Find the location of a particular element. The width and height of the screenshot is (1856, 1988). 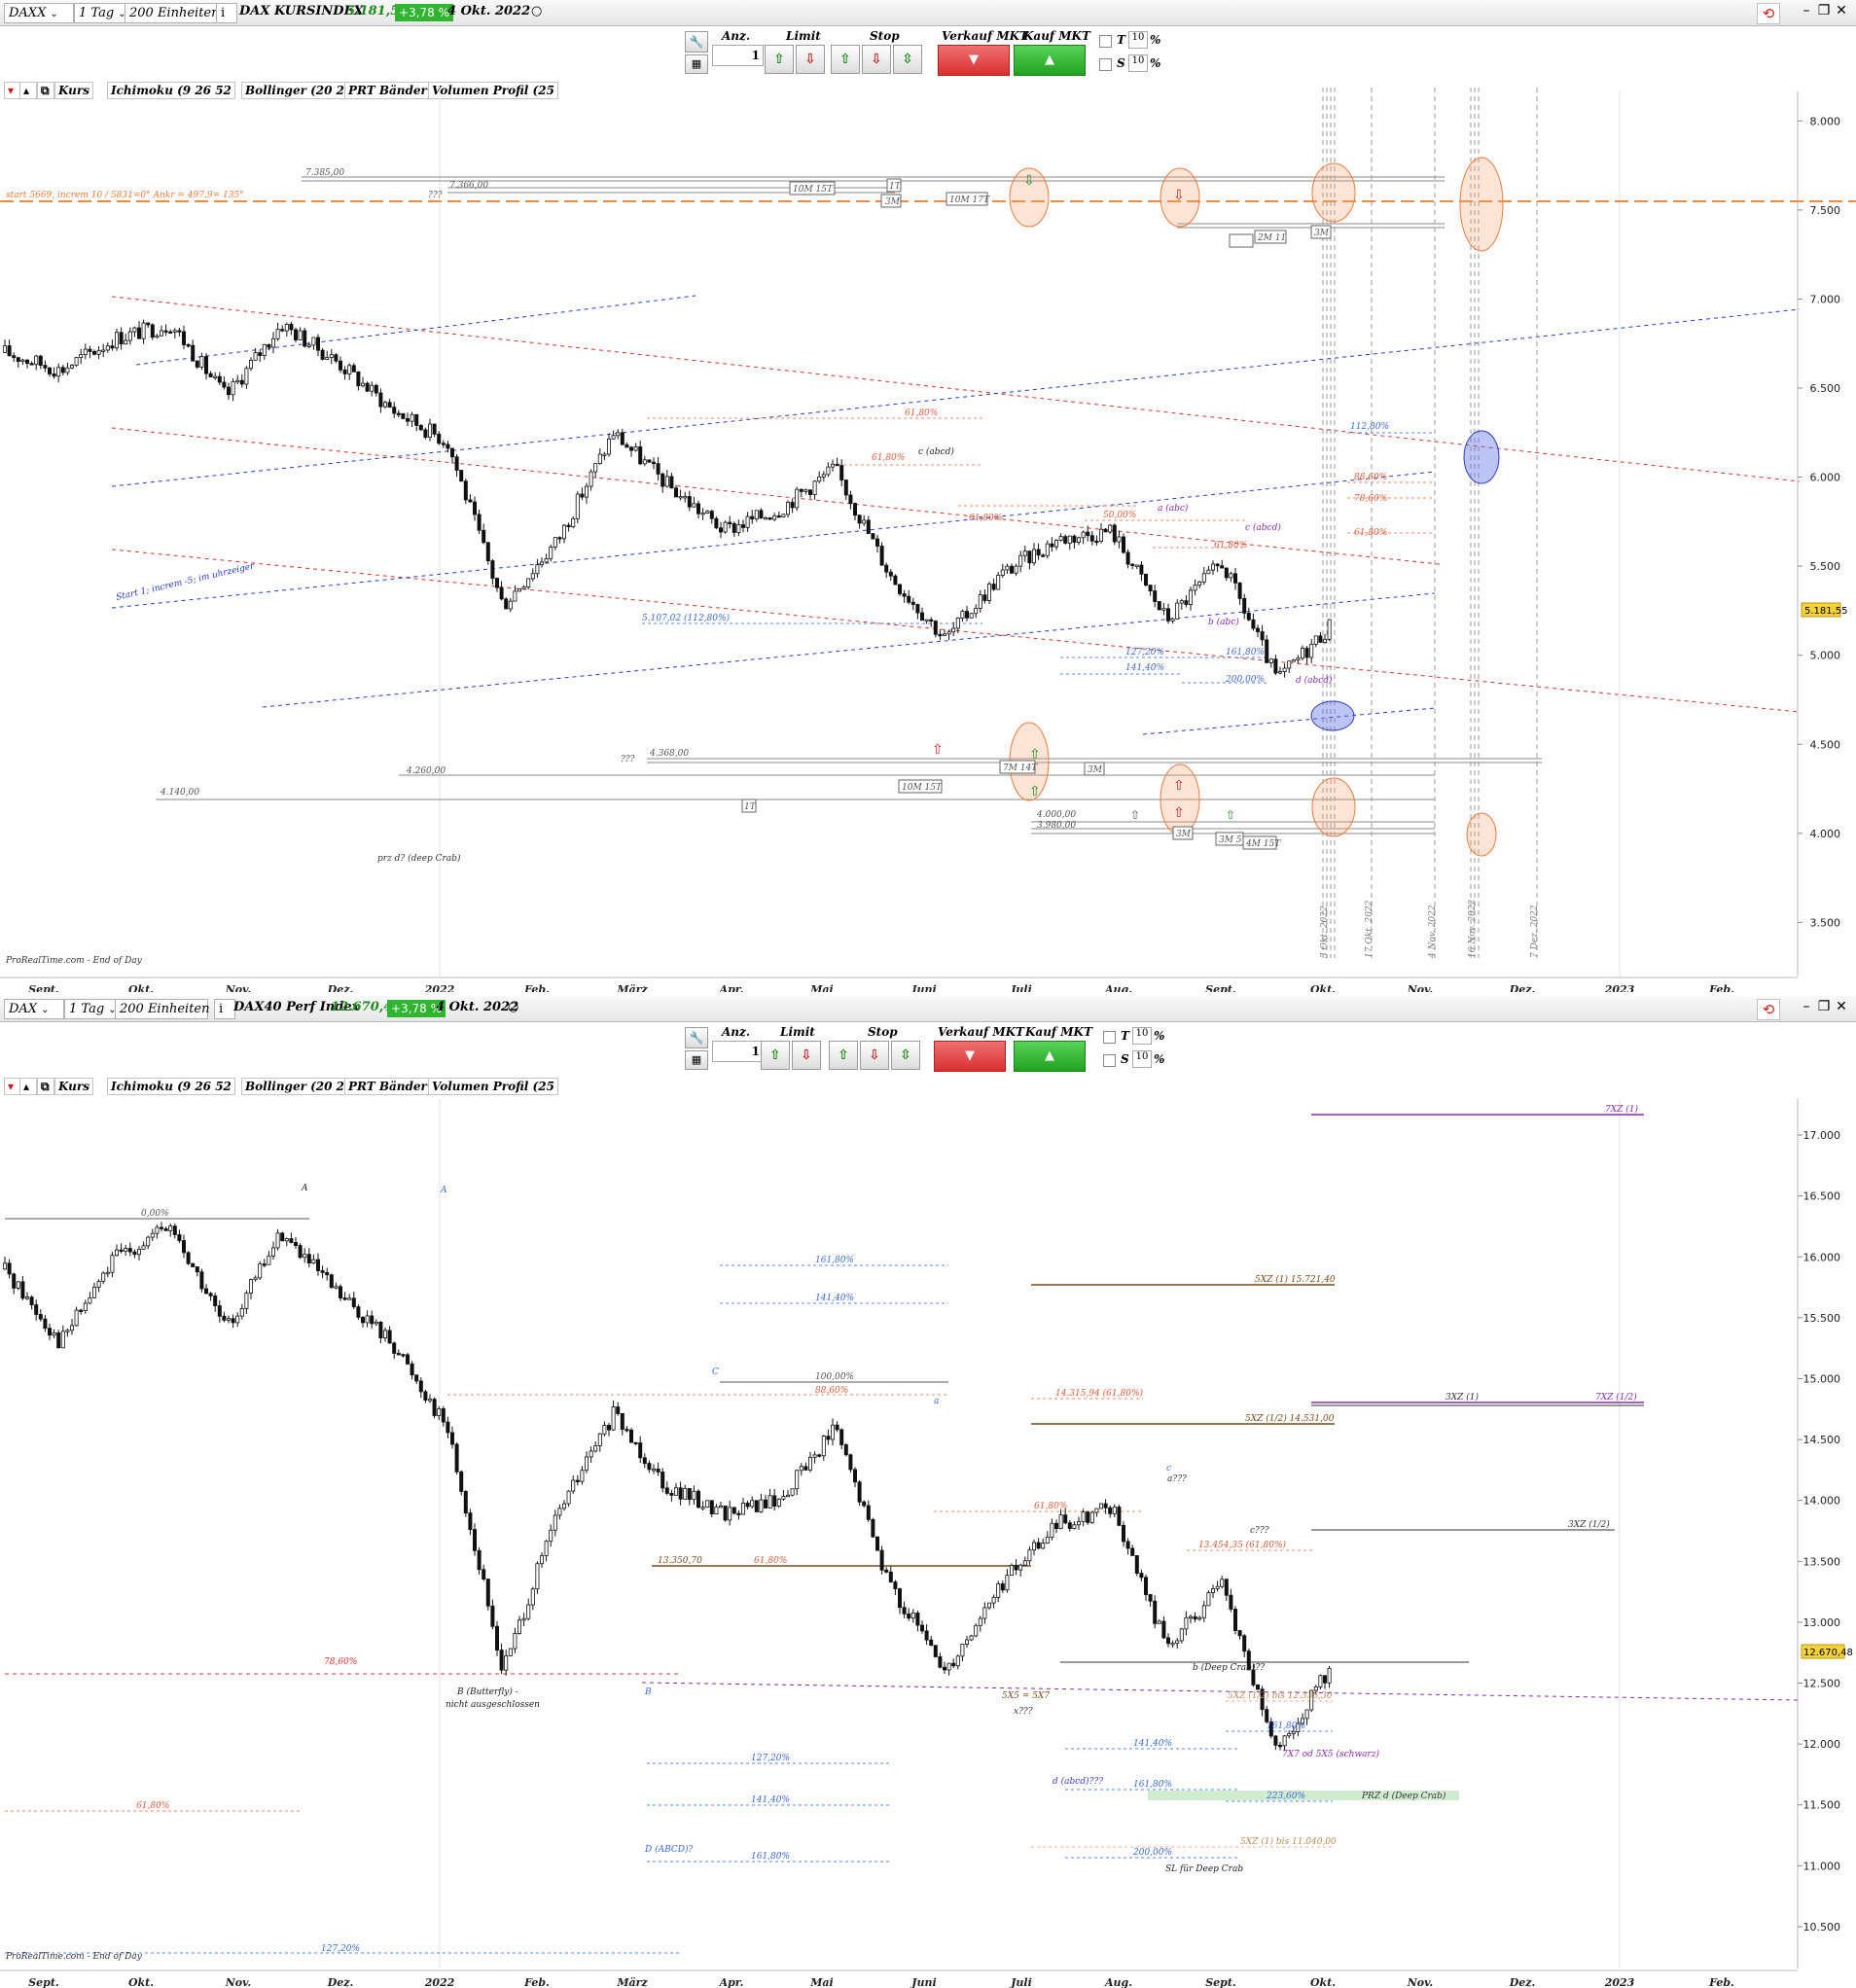

x-tick-label: 2023 is located at coordinates (1619, 987).